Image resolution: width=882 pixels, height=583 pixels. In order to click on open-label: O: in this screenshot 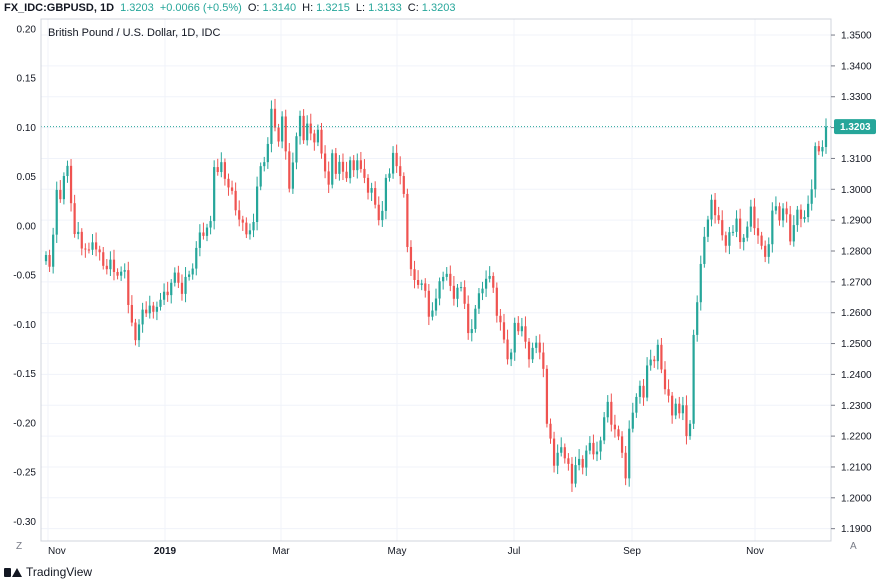, I will do `click(253, 8)`.